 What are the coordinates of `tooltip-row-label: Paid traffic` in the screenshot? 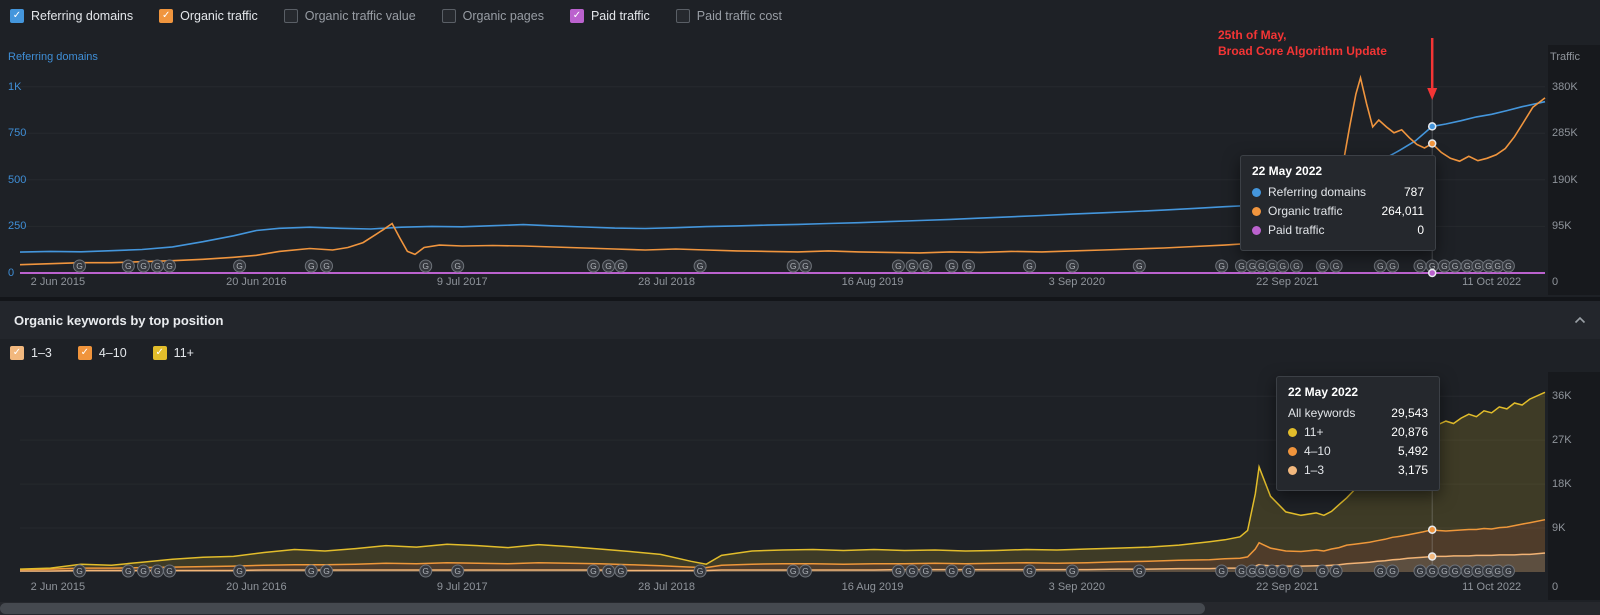 It's located at (1296, 230).